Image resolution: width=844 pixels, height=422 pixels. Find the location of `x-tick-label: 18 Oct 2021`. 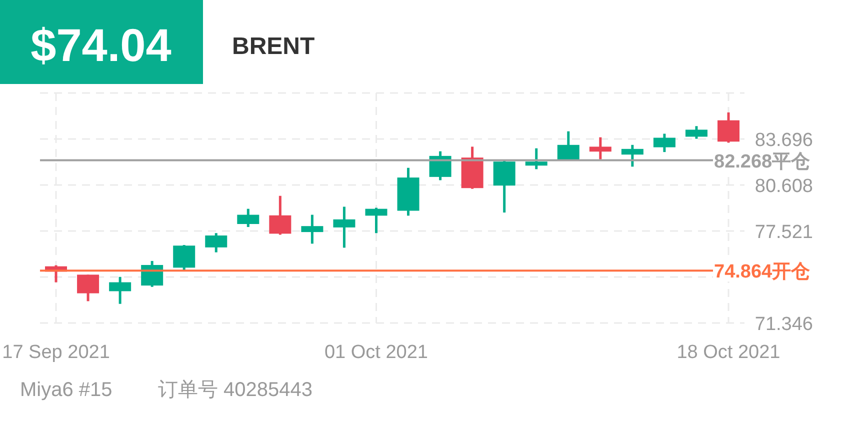

x-tick-label: 18 Oct 2021 is located at coordinates (728, 352).